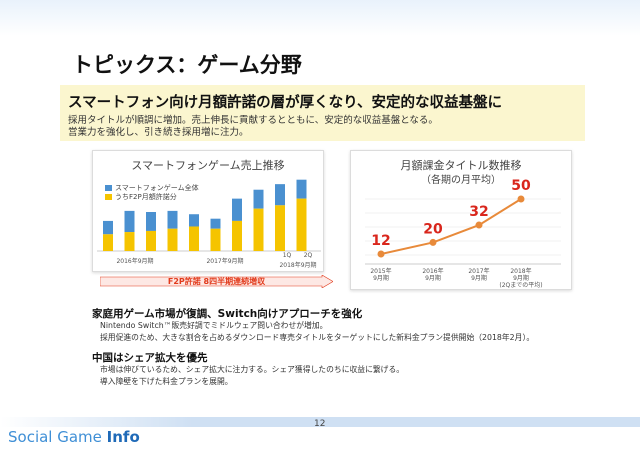 This screenshot has width=640, height=450. Describe the element at coordinates (123, 437) in the screenshot. I see `watermark-text-bold: Info` at that location.